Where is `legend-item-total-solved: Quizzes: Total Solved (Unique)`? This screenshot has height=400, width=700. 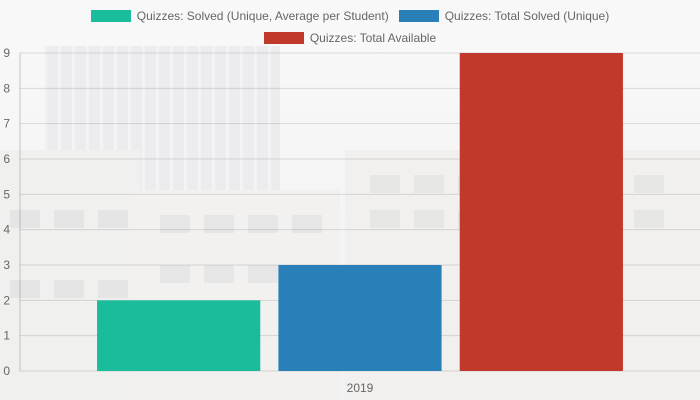 legend-item-total-solved: Quizzes: Total Solved (Unique) is located at coordinates (504, 16).